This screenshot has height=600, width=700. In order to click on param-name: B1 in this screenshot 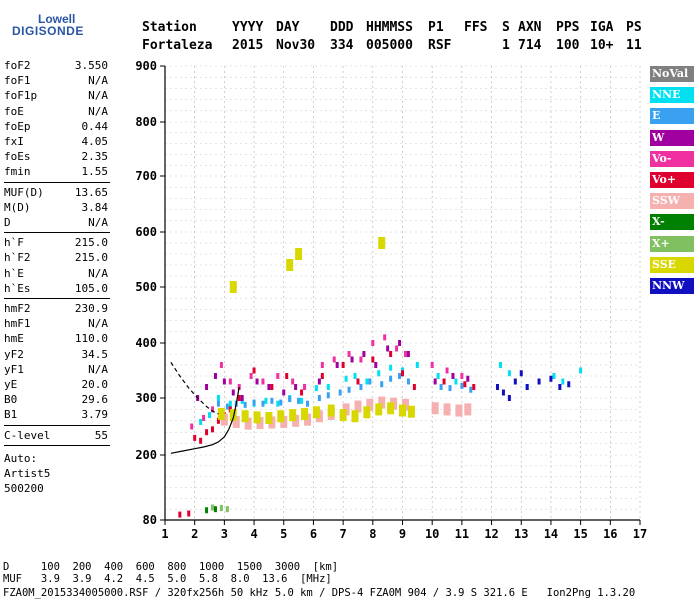, I will do `click(11, 415)`.